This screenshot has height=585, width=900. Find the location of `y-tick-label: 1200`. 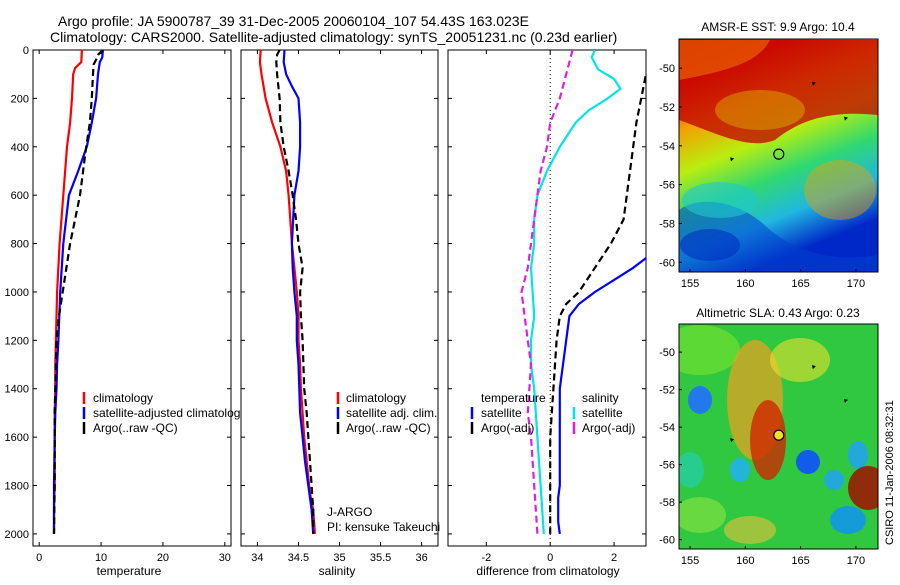

y-tick-label: 1200 is located at coordinates (17, 341).